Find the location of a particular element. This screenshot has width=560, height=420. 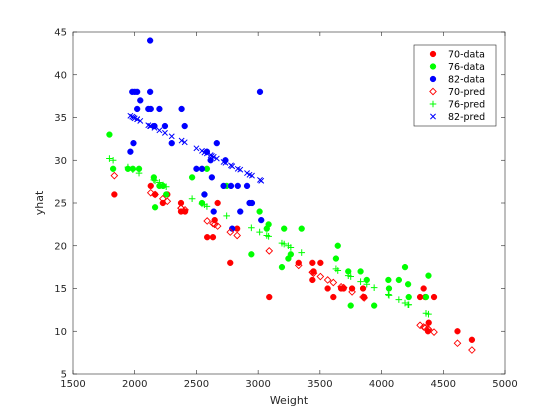

series-82-data is located at coordinates (196, 134).